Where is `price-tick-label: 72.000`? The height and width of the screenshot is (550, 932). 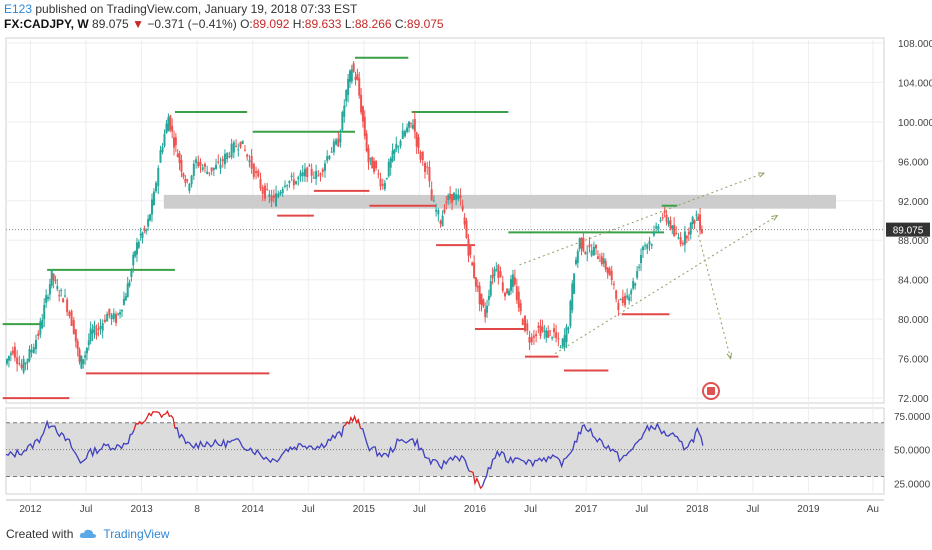 price-tick-label: 72.000 is located at coordinates (913, 399).